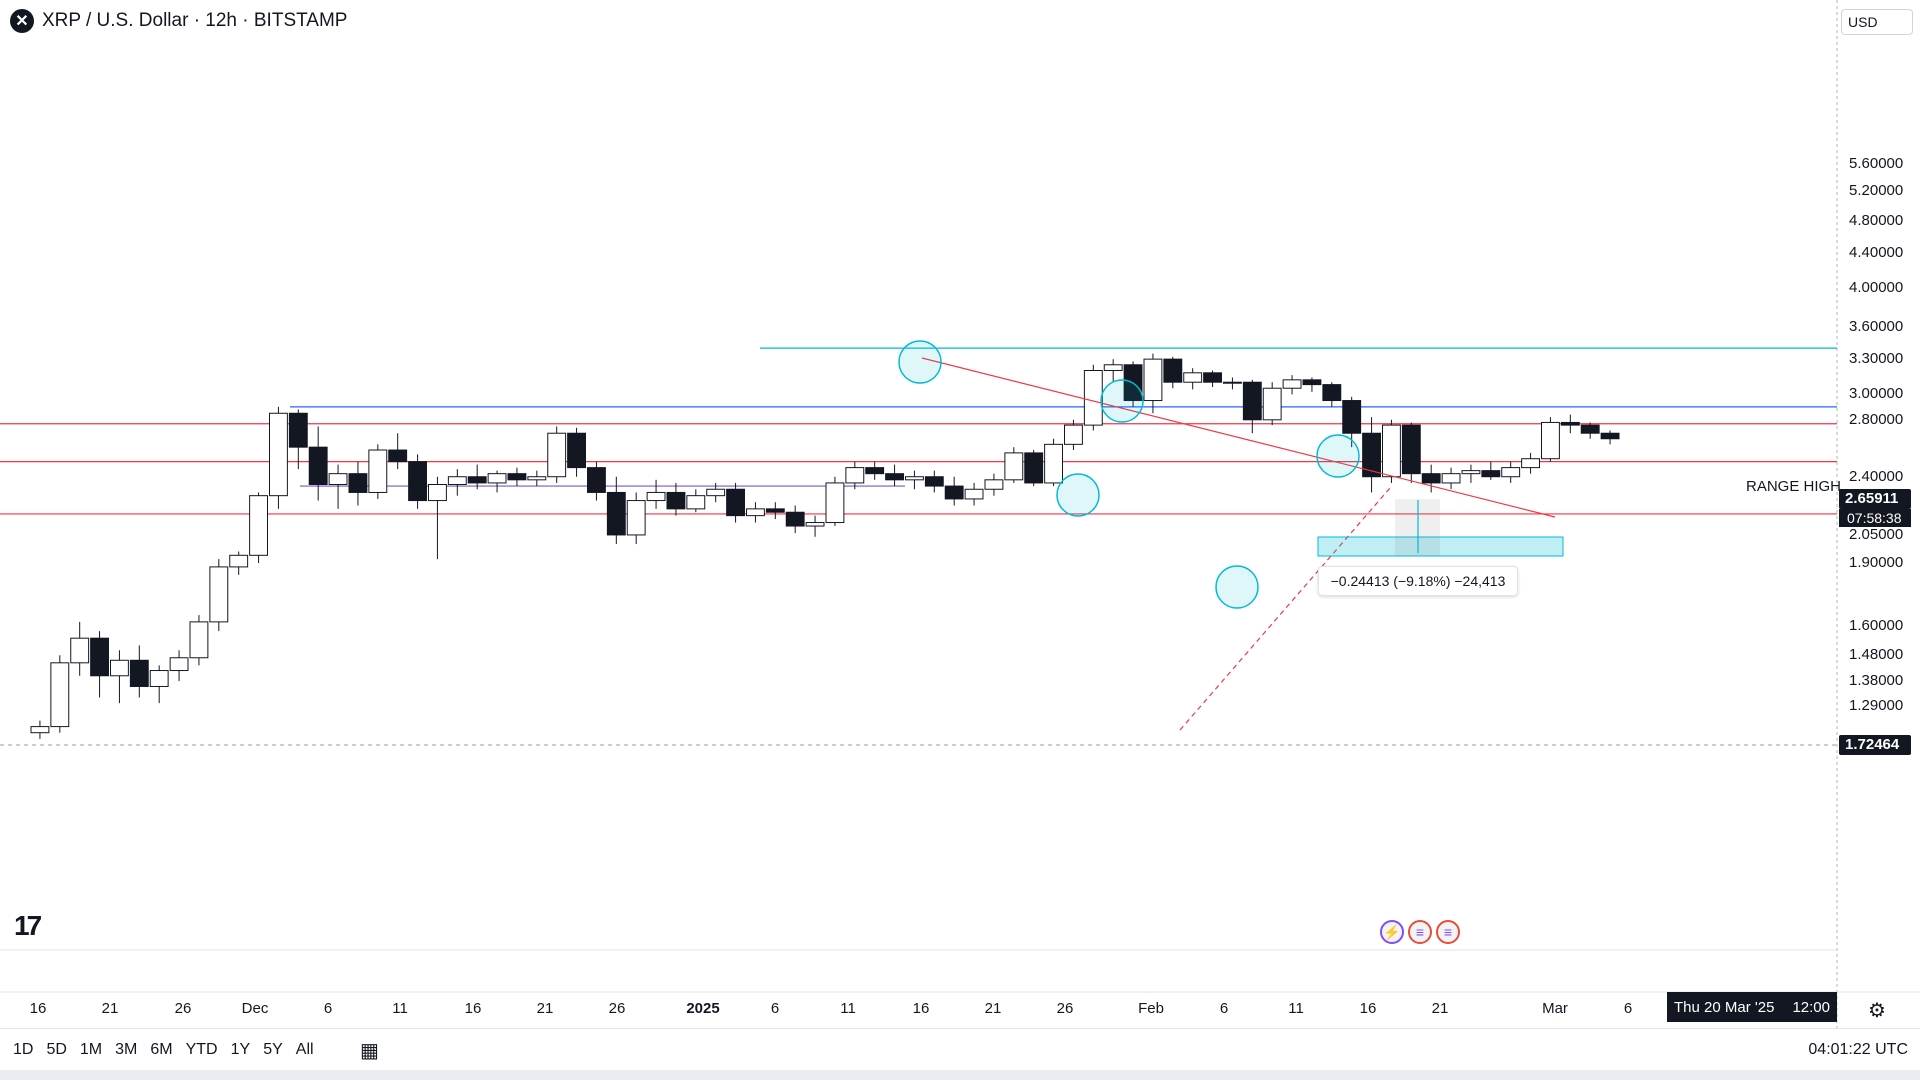  I want to click on target-zone-box, so click(1440, 546).